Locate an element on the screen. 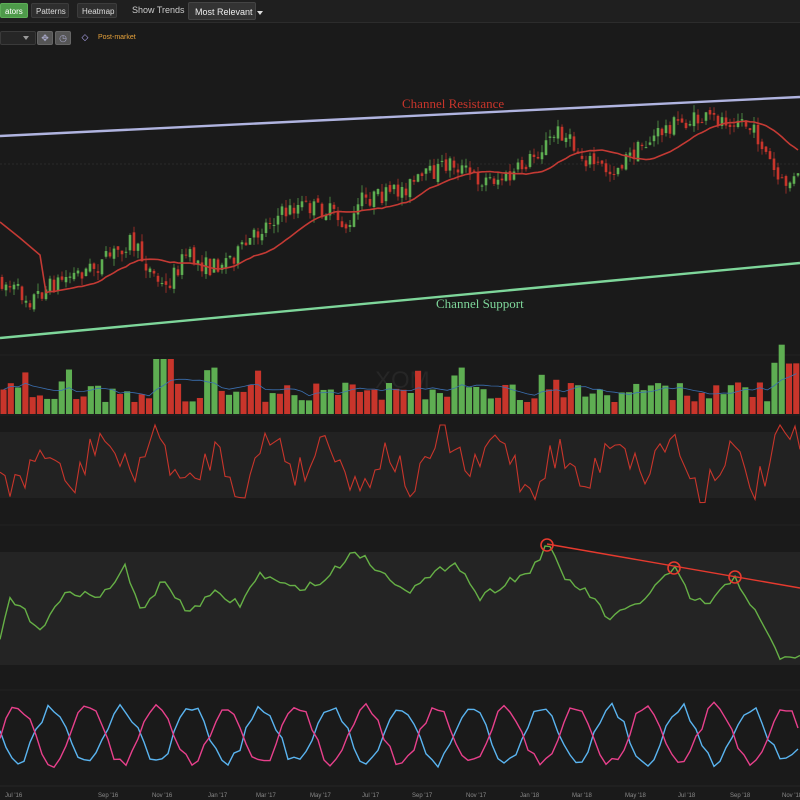 The image size is (800, 800). sort-dropdown: Most Relevant is located at coordinates (226, 11).